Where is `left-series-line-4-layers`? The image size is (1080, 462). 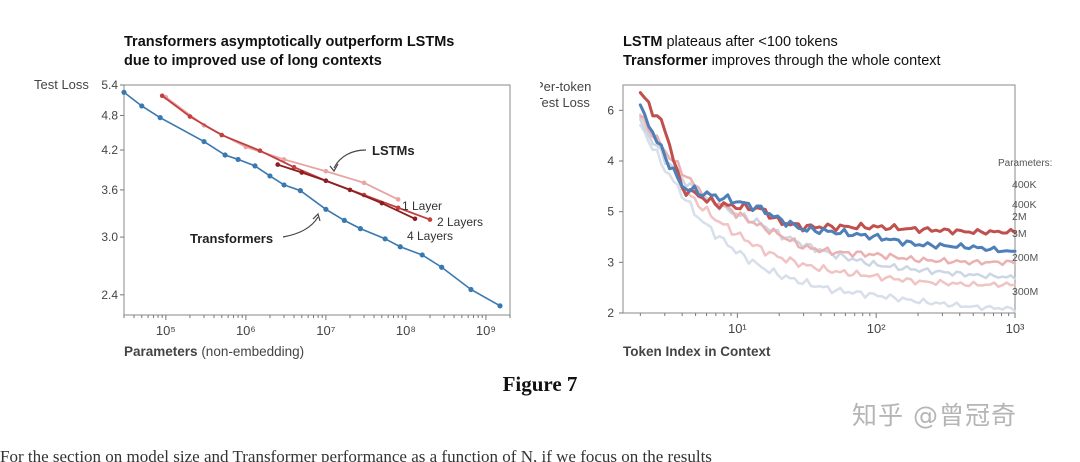 left-series-line-4-layers is located at coordinates (346, 191).